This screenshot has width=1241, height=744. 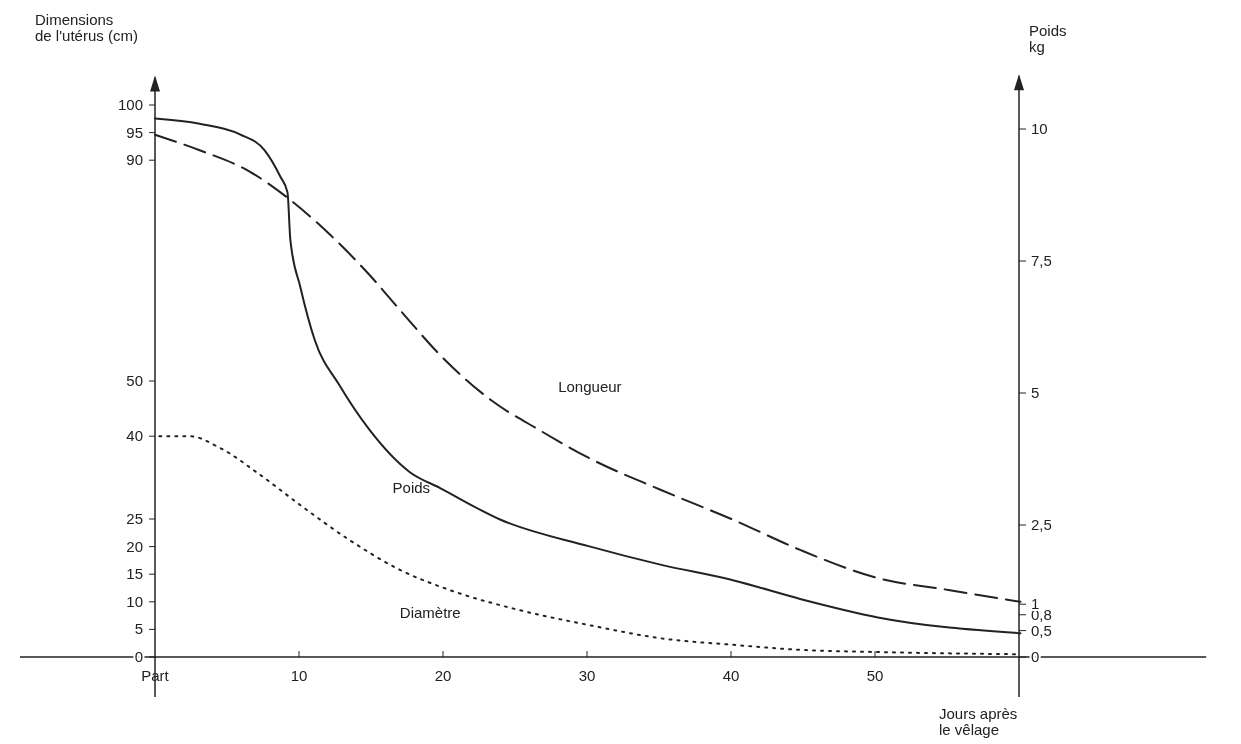 What do you see at coordinates (130, 104) in the screenshot?
I see `y-tick-label: 100` at bounding box center [130, 104].